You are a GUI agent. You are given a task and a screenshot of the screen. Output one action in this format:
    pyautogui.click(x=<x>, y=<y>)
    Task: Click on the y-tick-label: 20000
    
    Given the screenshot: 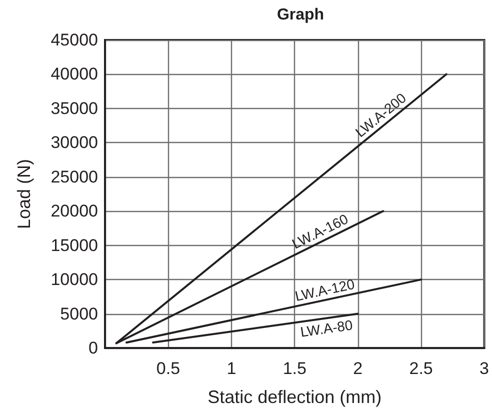 What is the action you would take?
    pyautogui.click(x=74, y=211)
    